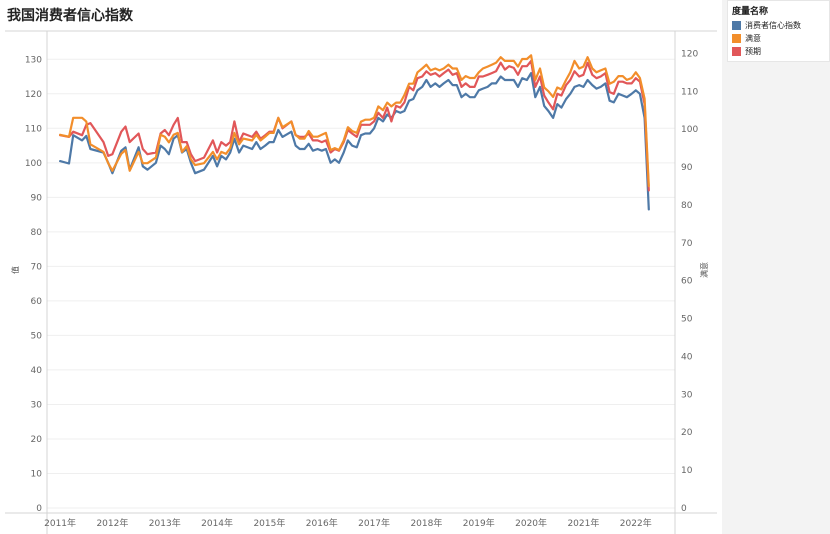 The image size is (830, 534). I want to click on x-tick-label: 2021年, so click(583, 523).